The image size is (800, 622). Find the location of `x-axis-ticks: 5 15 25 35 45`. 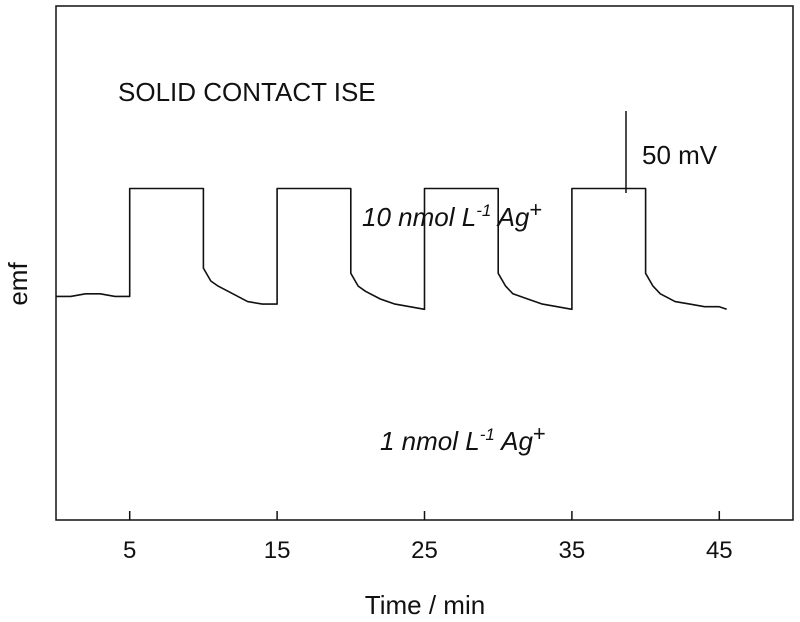

x-axis-ticks: 5 15 25 35 45 is located at coordinates (428, 537).